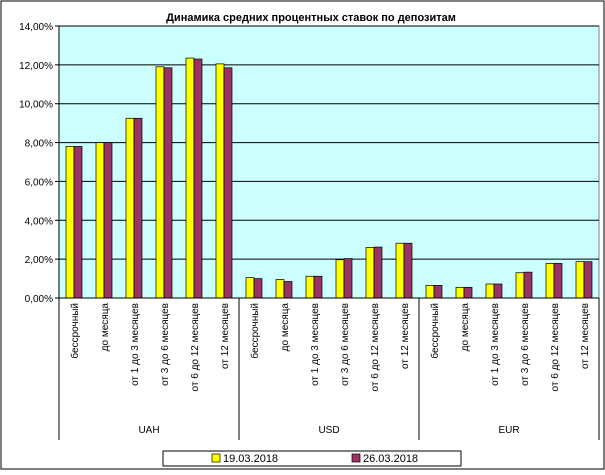  What do you see at coordinates (250, 459) in the screenshot?
I see `legend-label-19-03: 19.03.2018` at bounding box center [250, 459].